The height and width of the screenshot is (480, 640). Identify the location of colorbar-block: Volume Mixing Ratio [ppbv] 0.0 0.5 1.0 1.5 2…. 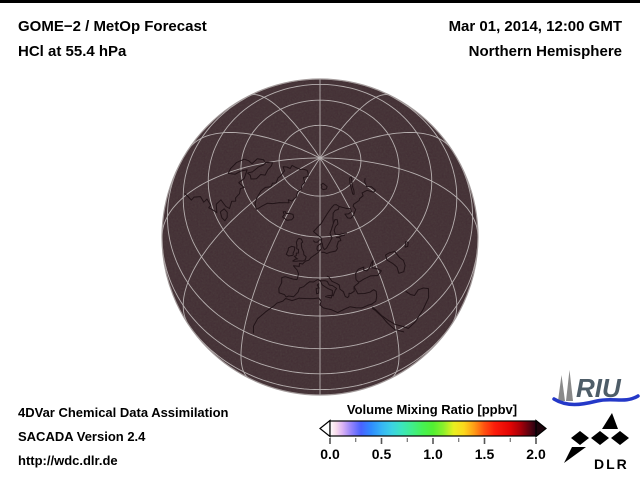
(432, 433).